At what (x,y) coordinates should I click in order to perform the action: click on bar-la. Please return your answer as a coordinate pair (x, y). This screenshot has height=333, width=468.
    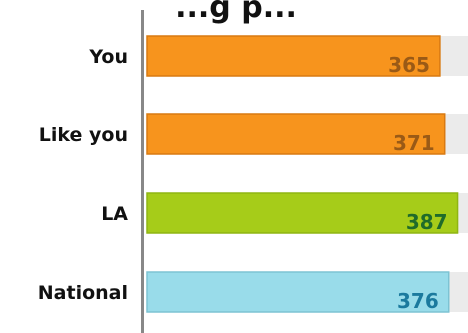
    Looking at the image, I should click on (302, 213).